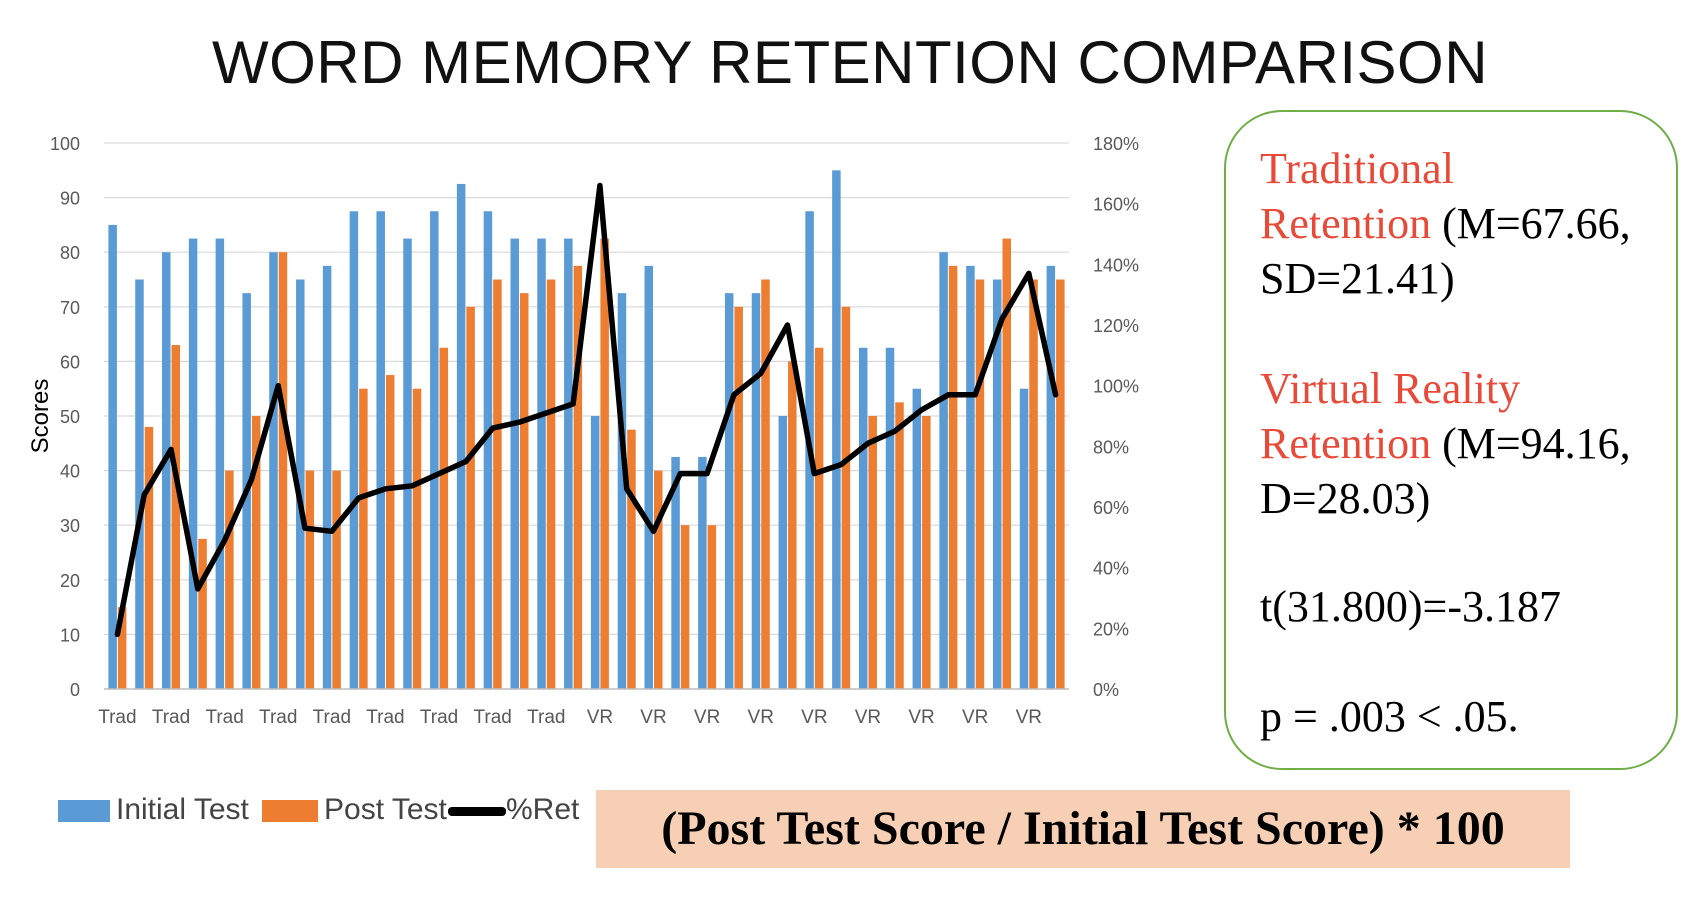 The image size is (1700, 908). I want to click on y-tick-label: 30, so click(70, 526).